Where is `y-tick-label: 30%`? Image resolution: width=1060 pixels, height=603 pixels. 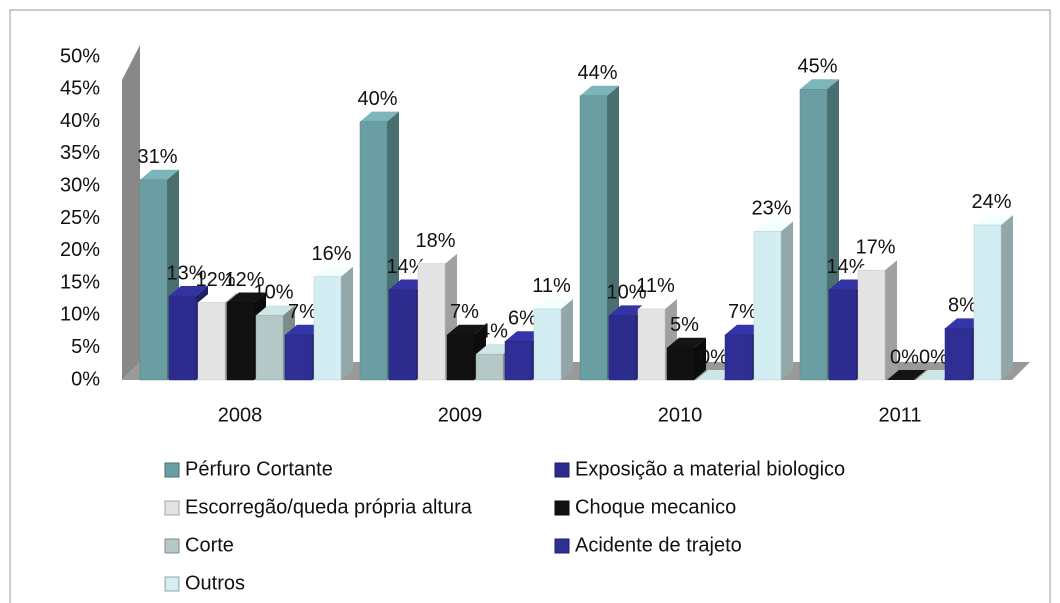
y-tick-label: 30% is located at coordinates (80, 185).